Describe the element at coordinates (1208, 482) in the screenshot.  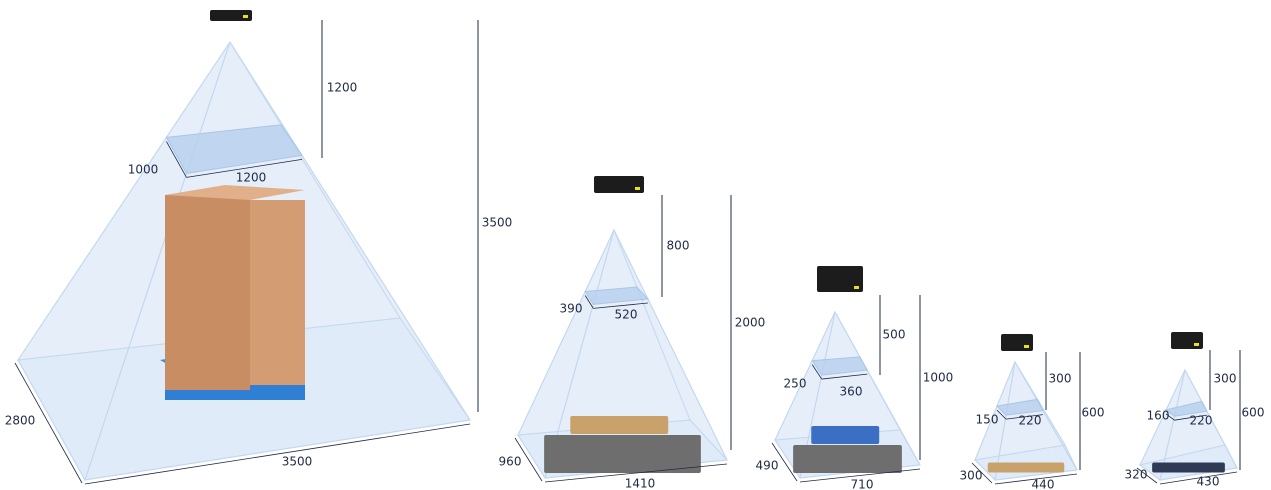
I see `dimension-label: 430` at that location.